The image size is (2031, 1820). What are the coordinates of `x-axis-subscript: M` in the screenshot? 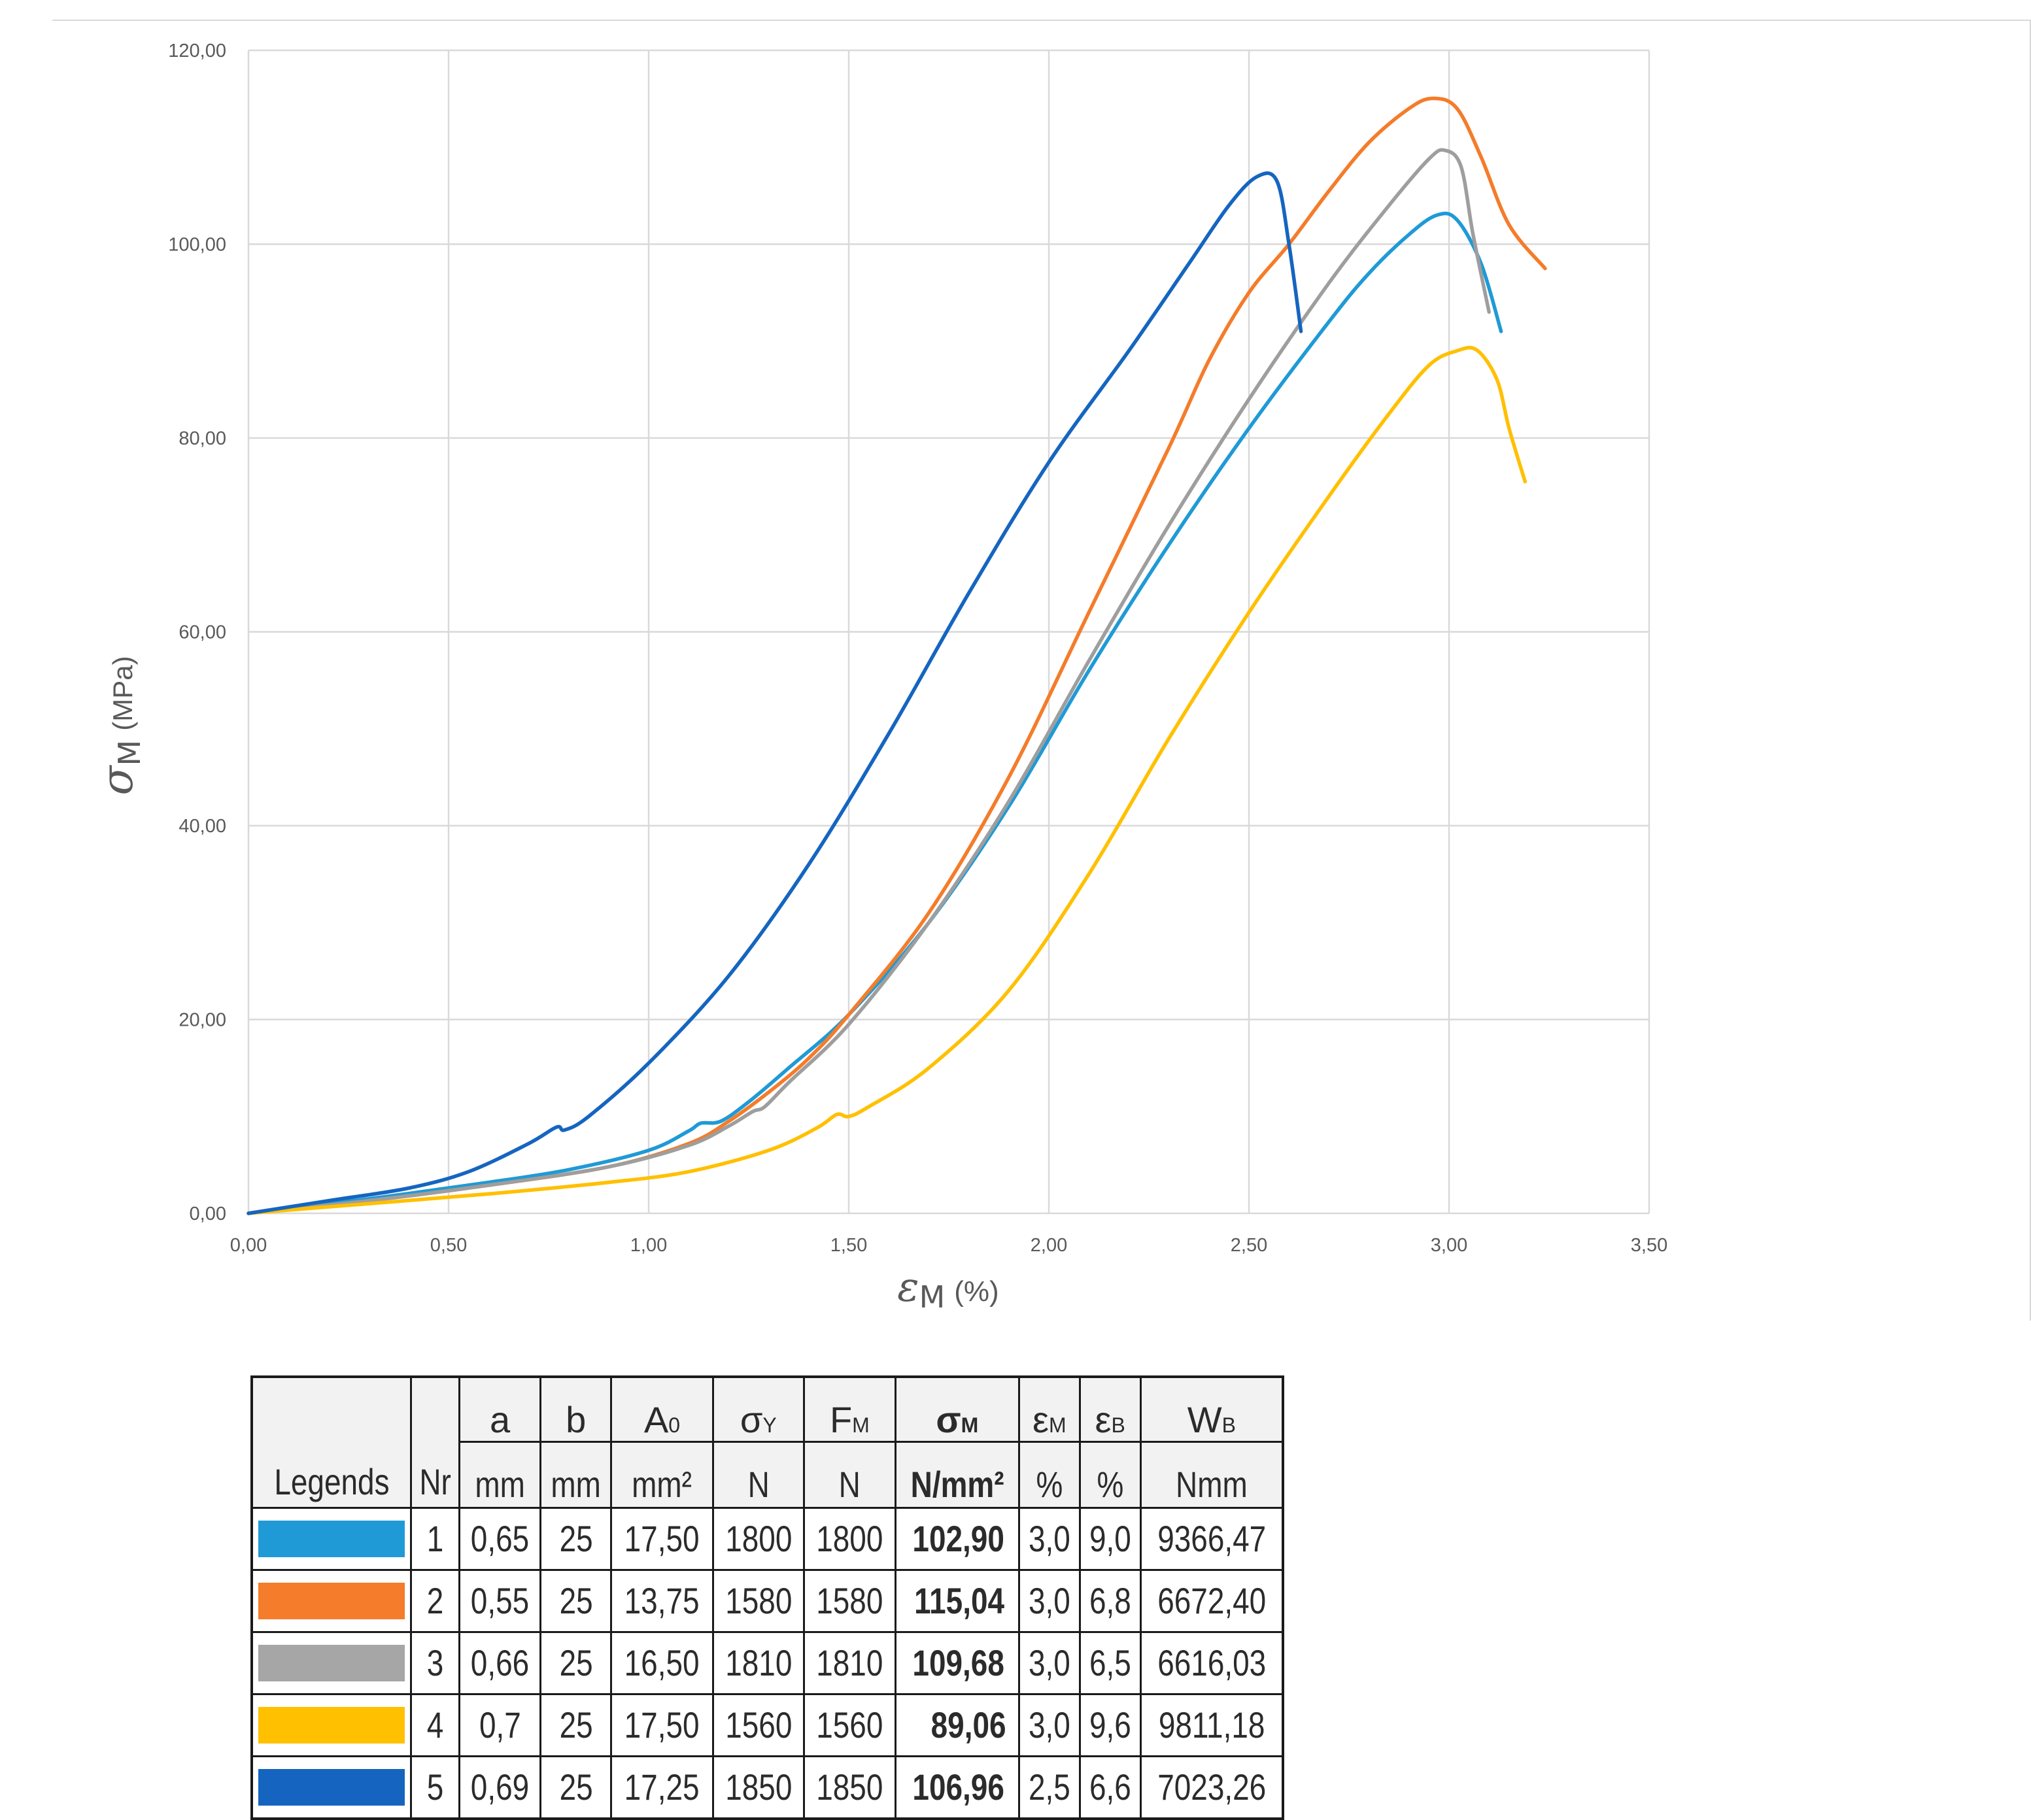 It's located at (932, 1297).